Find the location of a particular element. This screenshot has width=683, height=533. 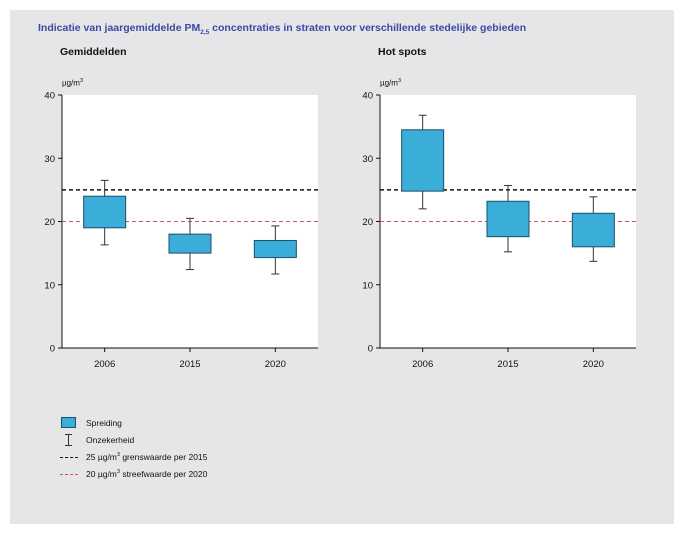

left-unit-label: µg/m3 is located at coordinates (73, 83).